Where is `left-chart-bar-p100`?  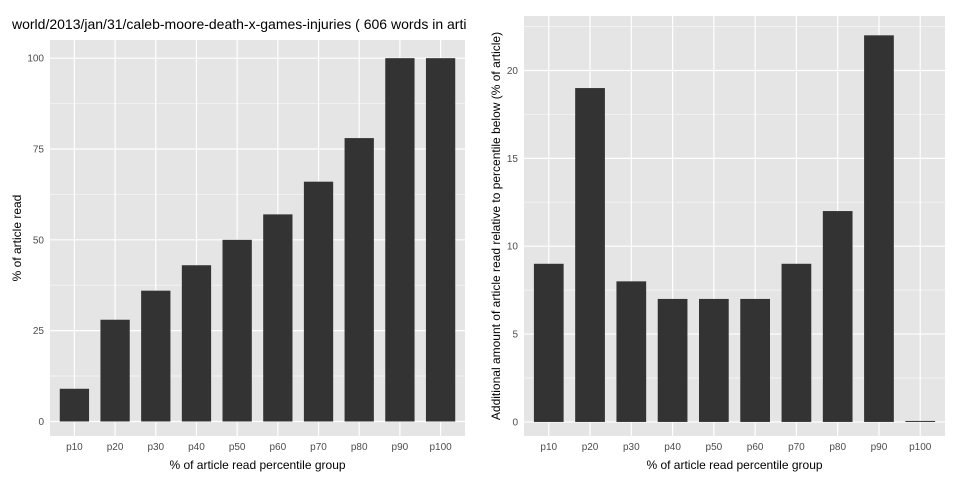
left-chart-bar-p100 is located at coordinates (440, 240).